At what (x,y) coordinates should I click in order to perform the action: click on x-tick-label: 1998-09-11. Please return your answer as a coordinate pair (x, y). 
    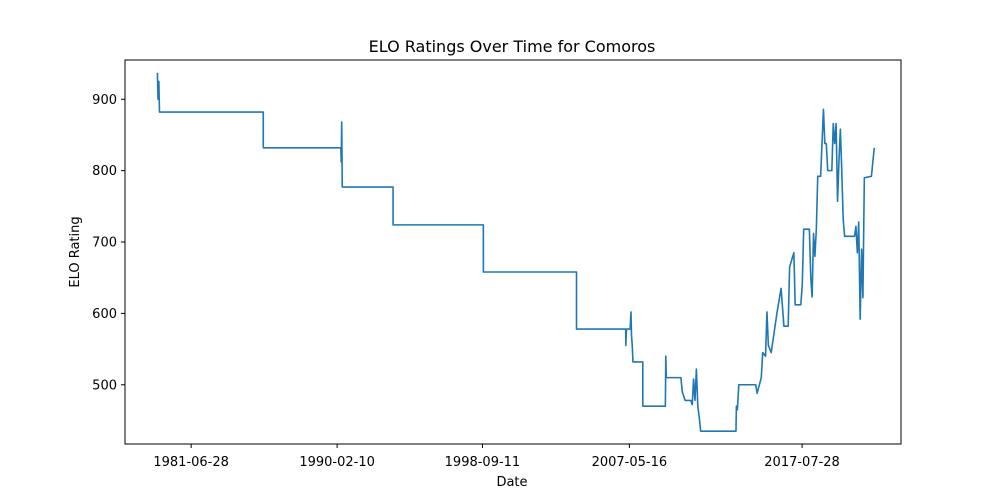
    Looking at the image, I should click on (483, 462).